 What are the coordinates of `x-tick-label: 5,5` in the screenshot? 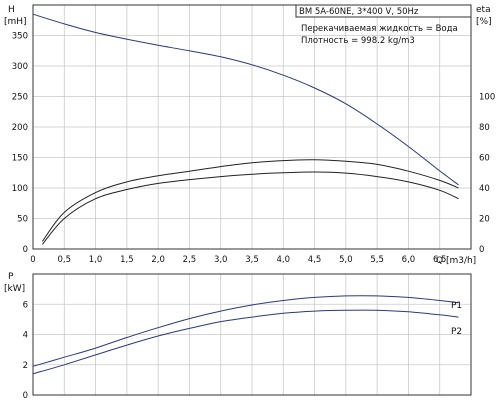 It's located at (377, 260).